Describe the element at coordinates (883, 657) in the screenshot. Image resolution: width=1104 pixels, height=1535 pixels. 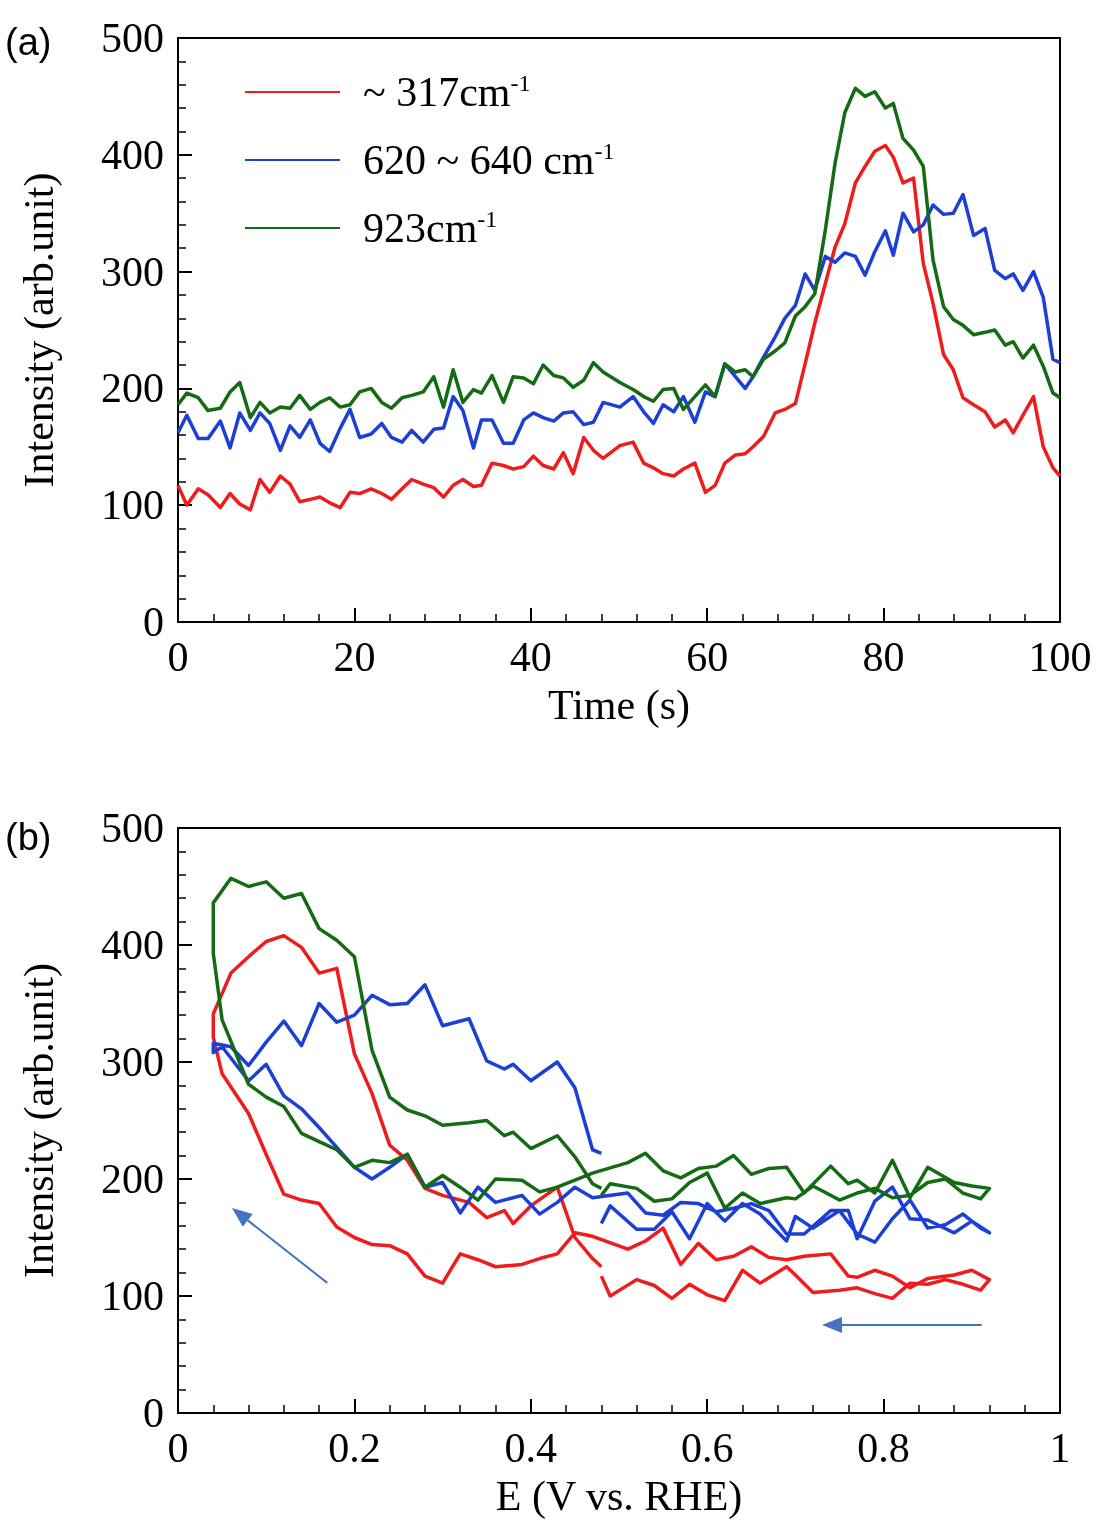
I see `x-tick-label: 80` at that location.